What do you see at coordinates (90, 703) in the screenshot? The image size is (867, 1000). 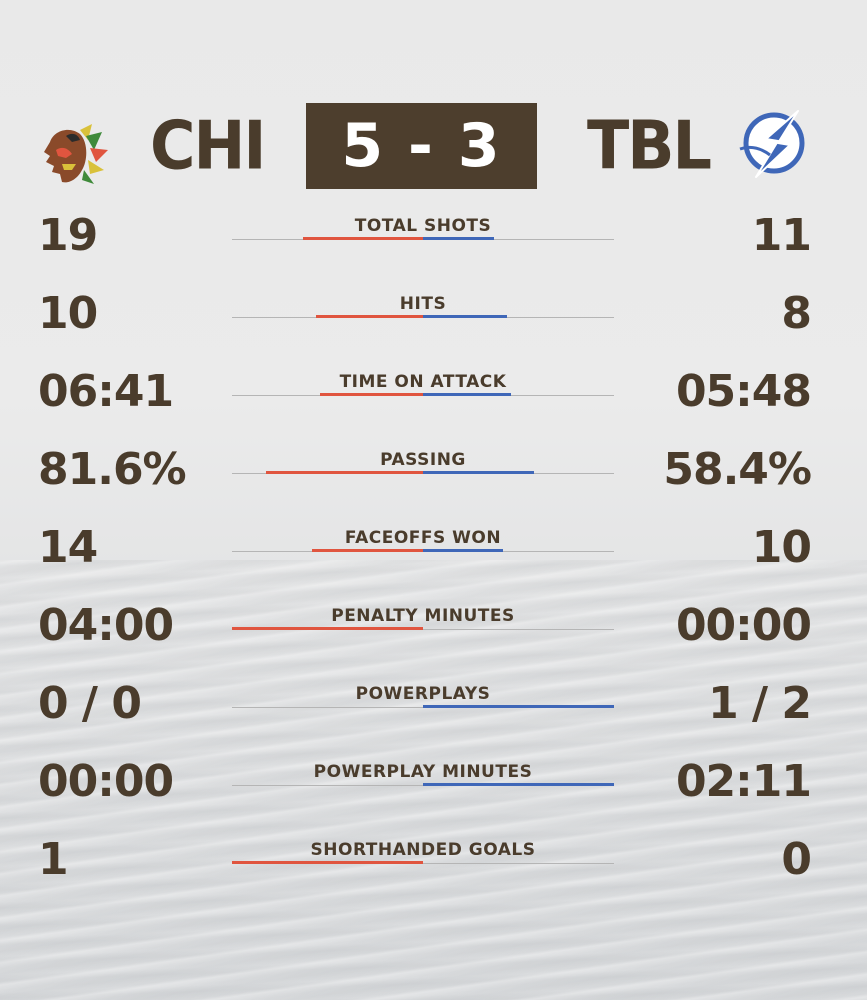 I see `home-stat-value: 0 / 0` at bounding box center [90, 703].